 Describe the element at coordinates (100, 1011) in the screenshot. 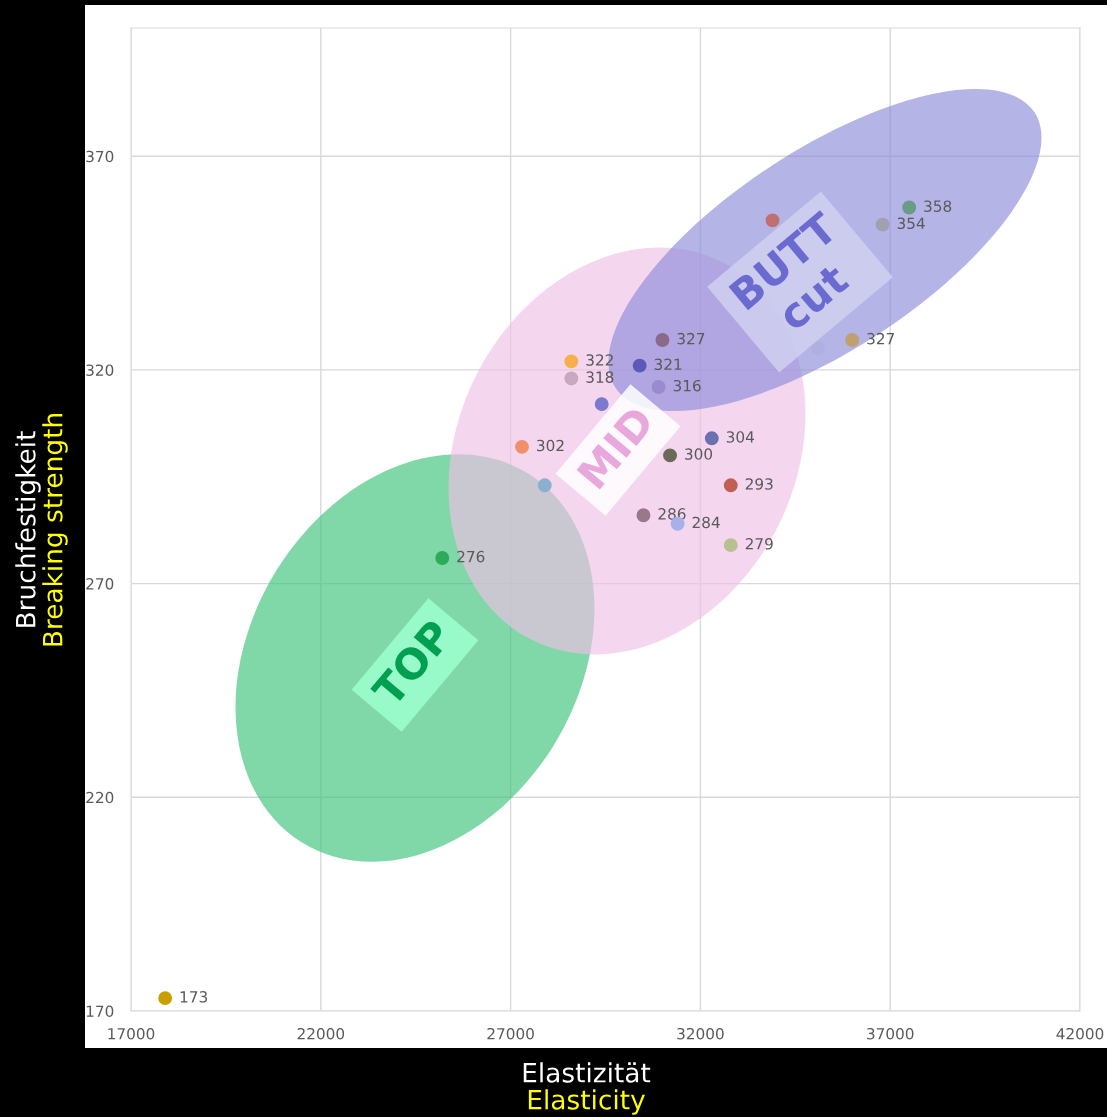

I see `y-tick-label: 170` at that location.